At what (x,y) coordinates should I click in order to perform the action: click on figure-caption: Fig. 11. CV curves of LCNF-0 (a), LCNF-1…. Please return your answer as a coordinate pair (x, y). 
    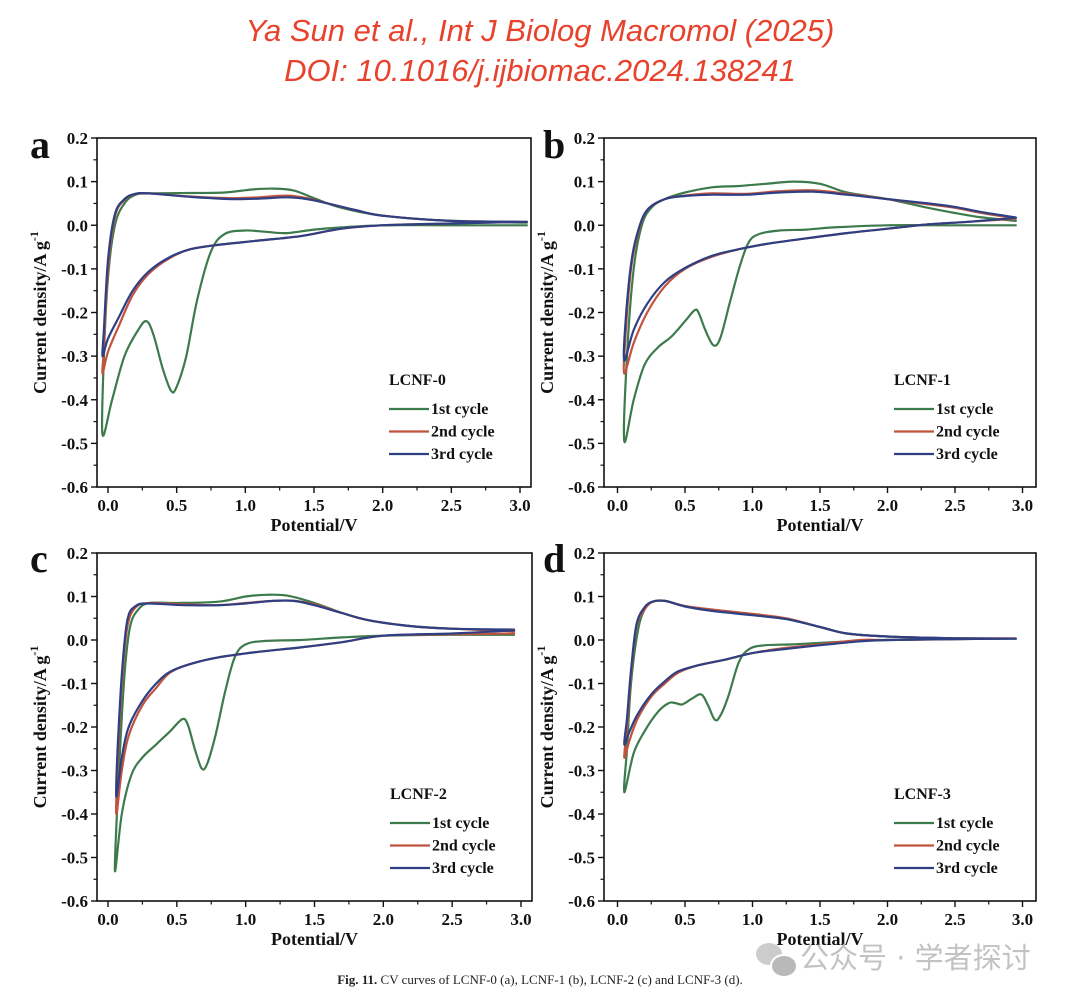
    Looking at the image, I should click on (540, 980).